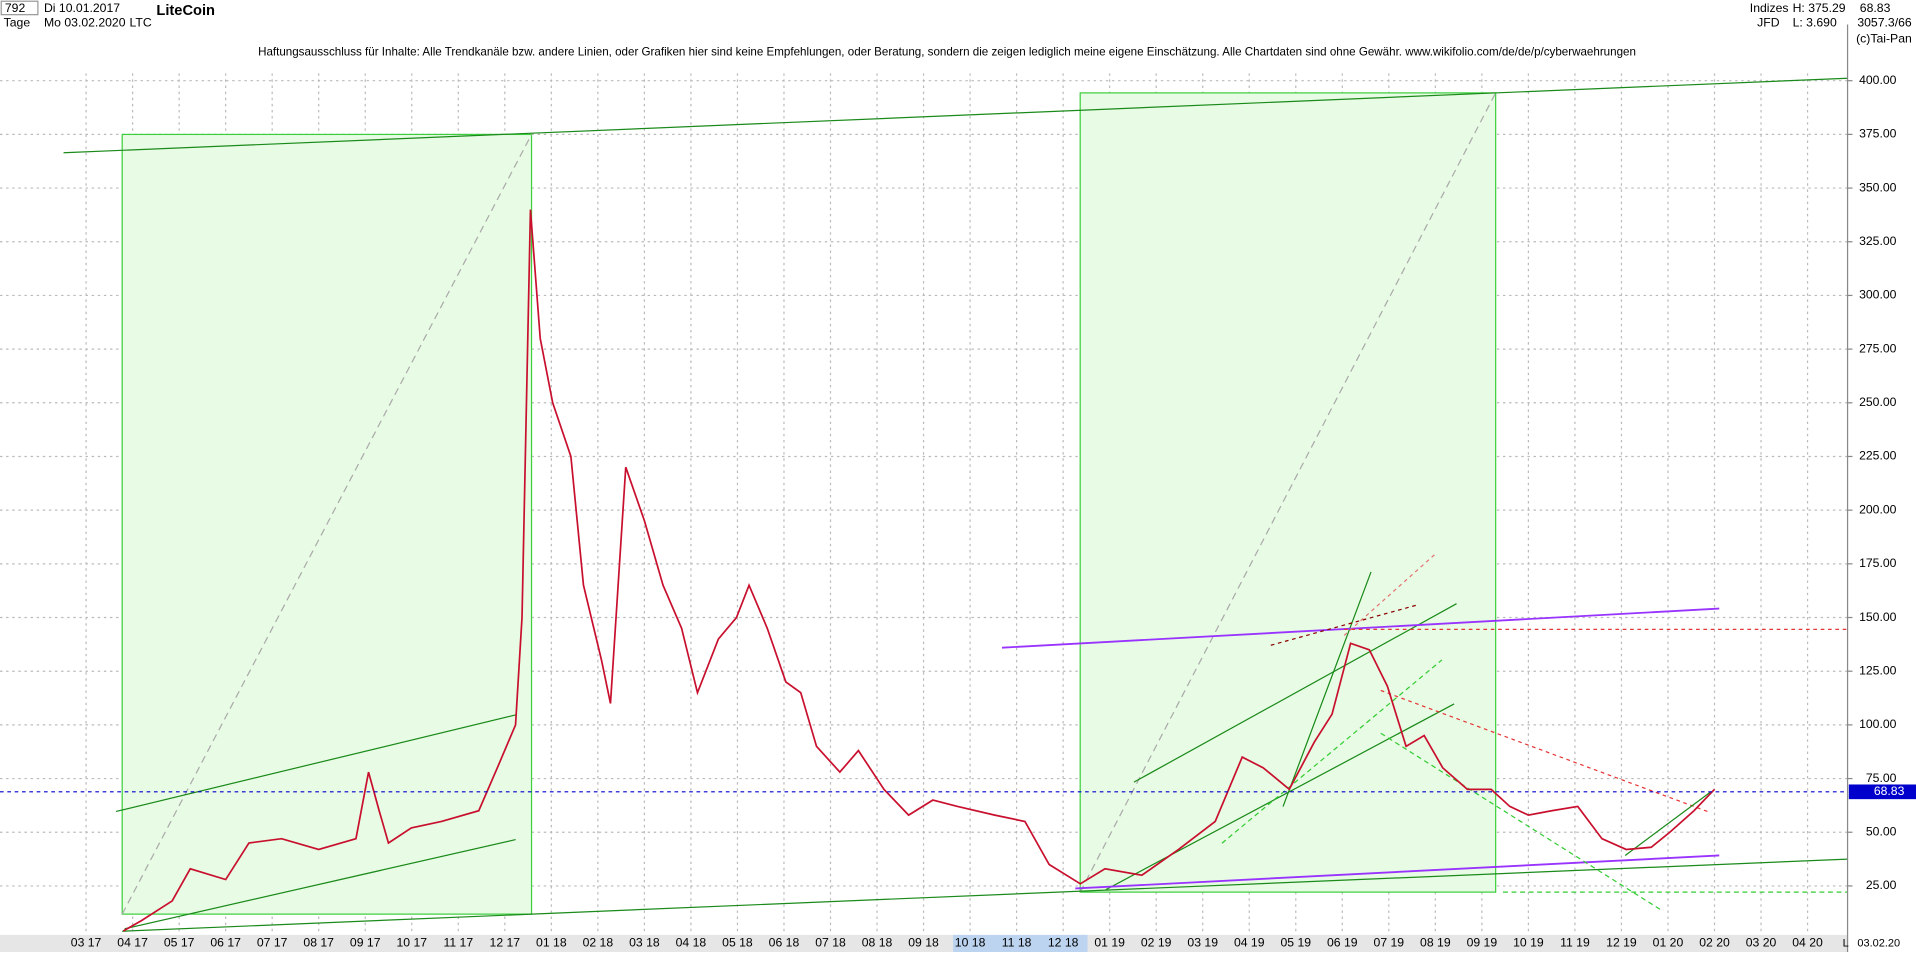  I want to click on copyright: (c)Tai-Pan, so click(1884, 38).